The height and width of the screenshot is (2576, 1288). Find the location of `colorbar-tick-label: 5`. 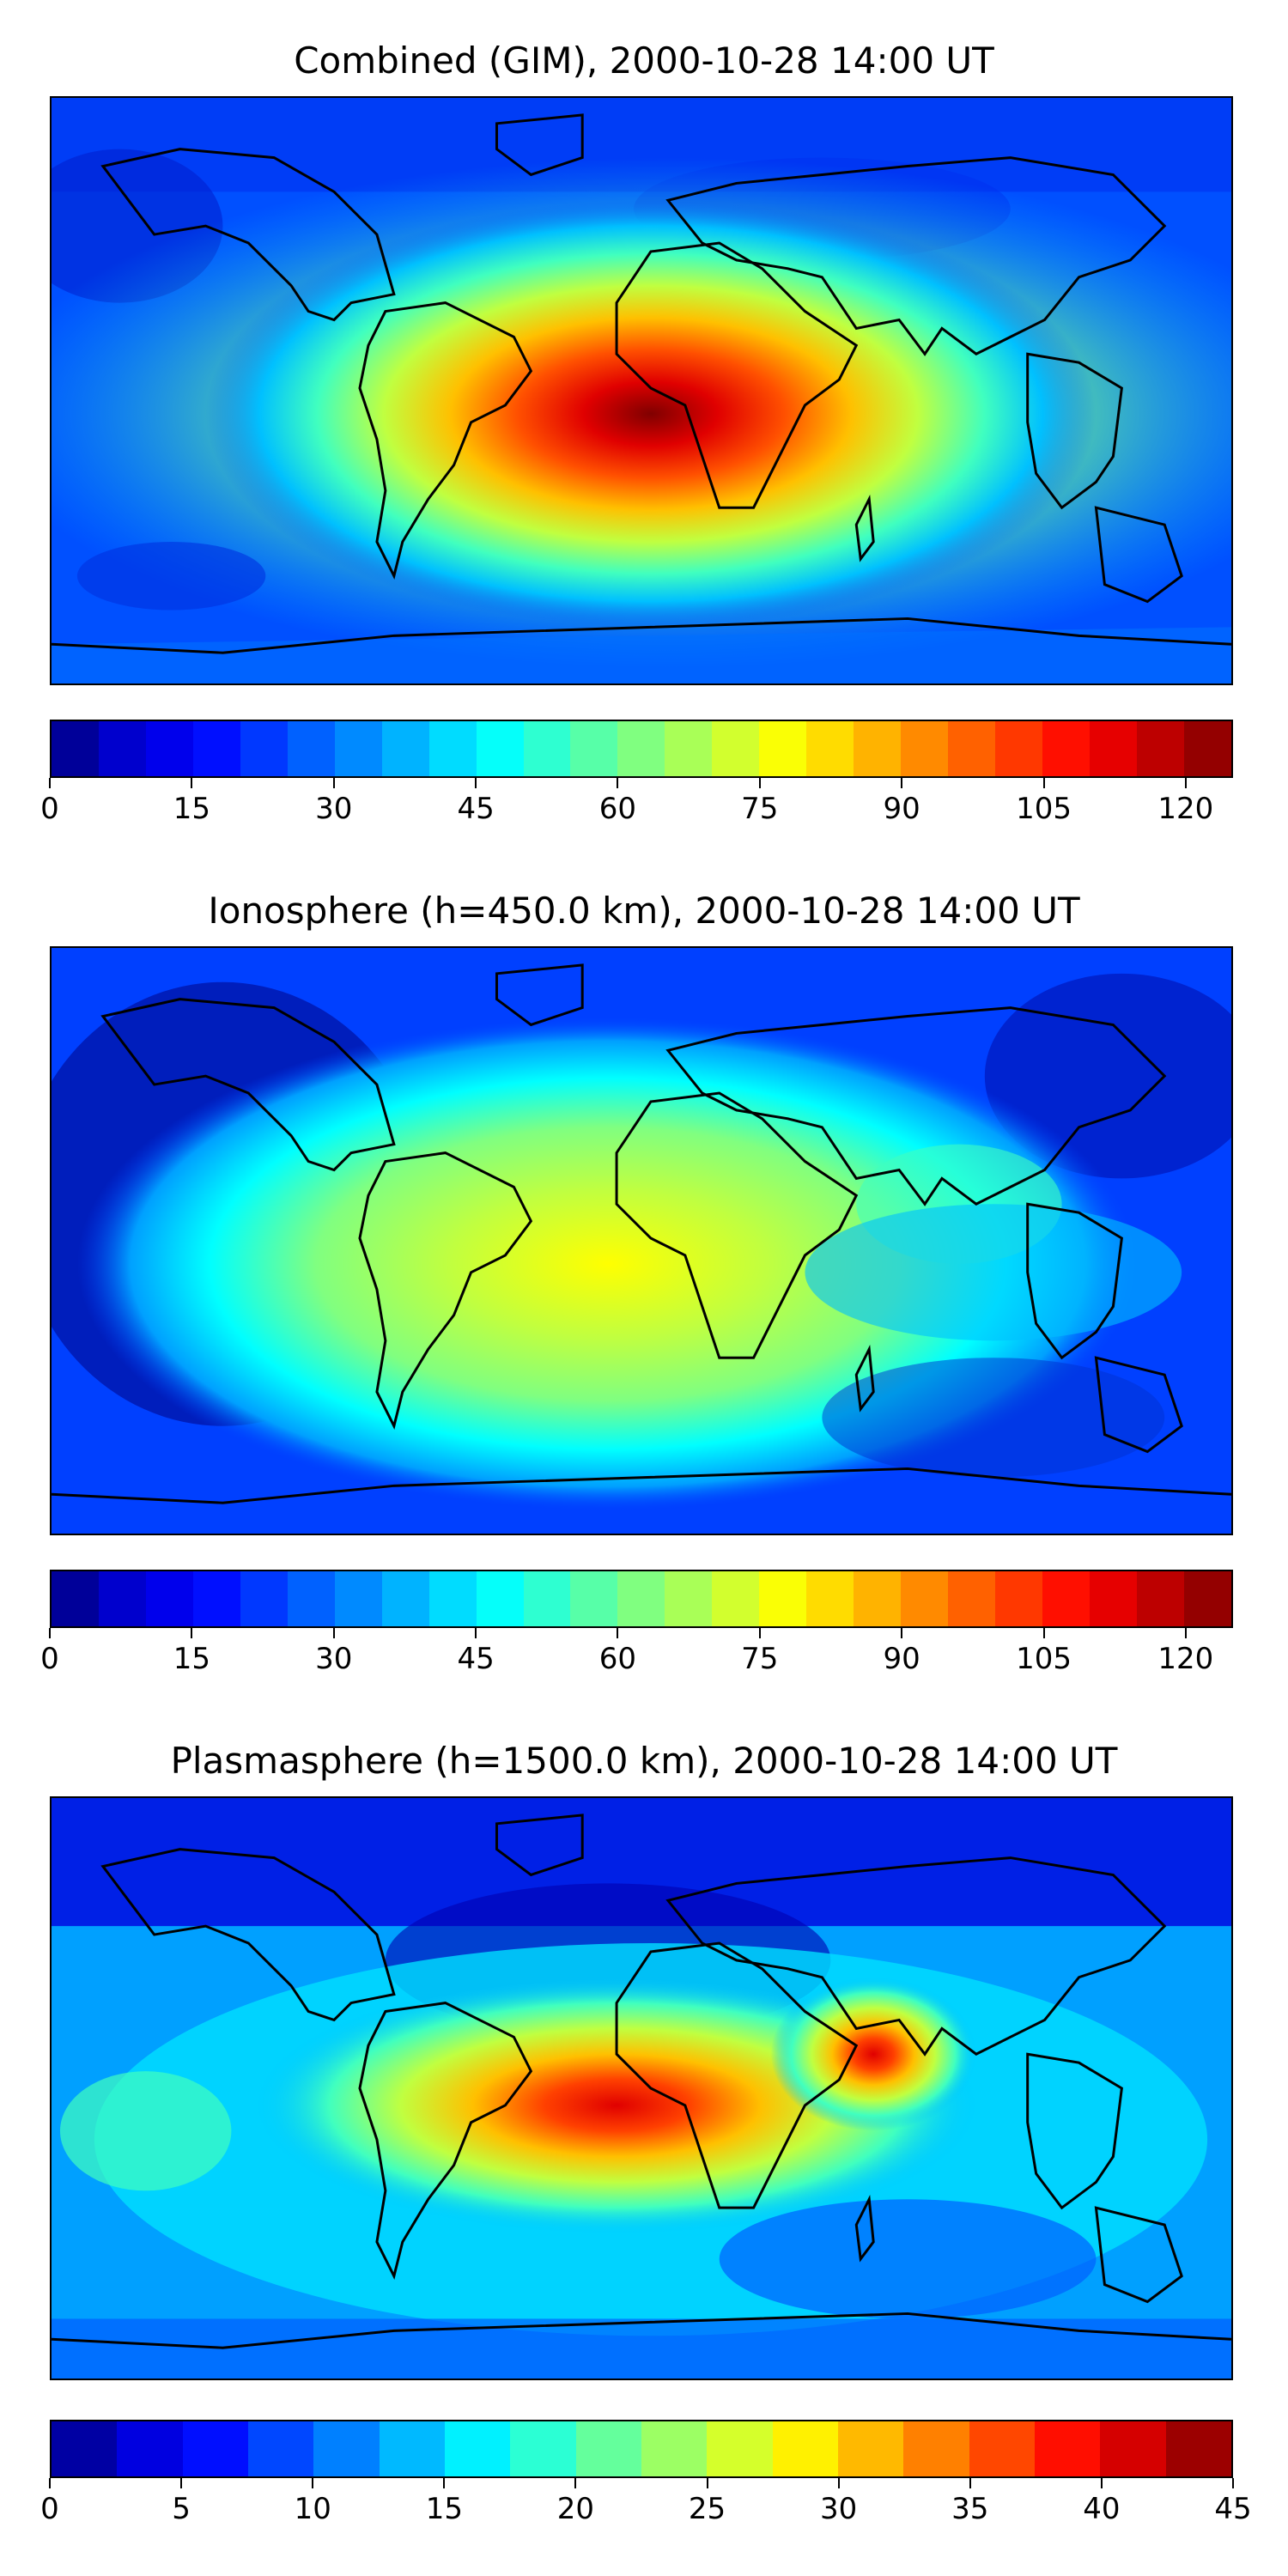

colorbar-tick-label: 5 is located at coordinates (181, 2509).